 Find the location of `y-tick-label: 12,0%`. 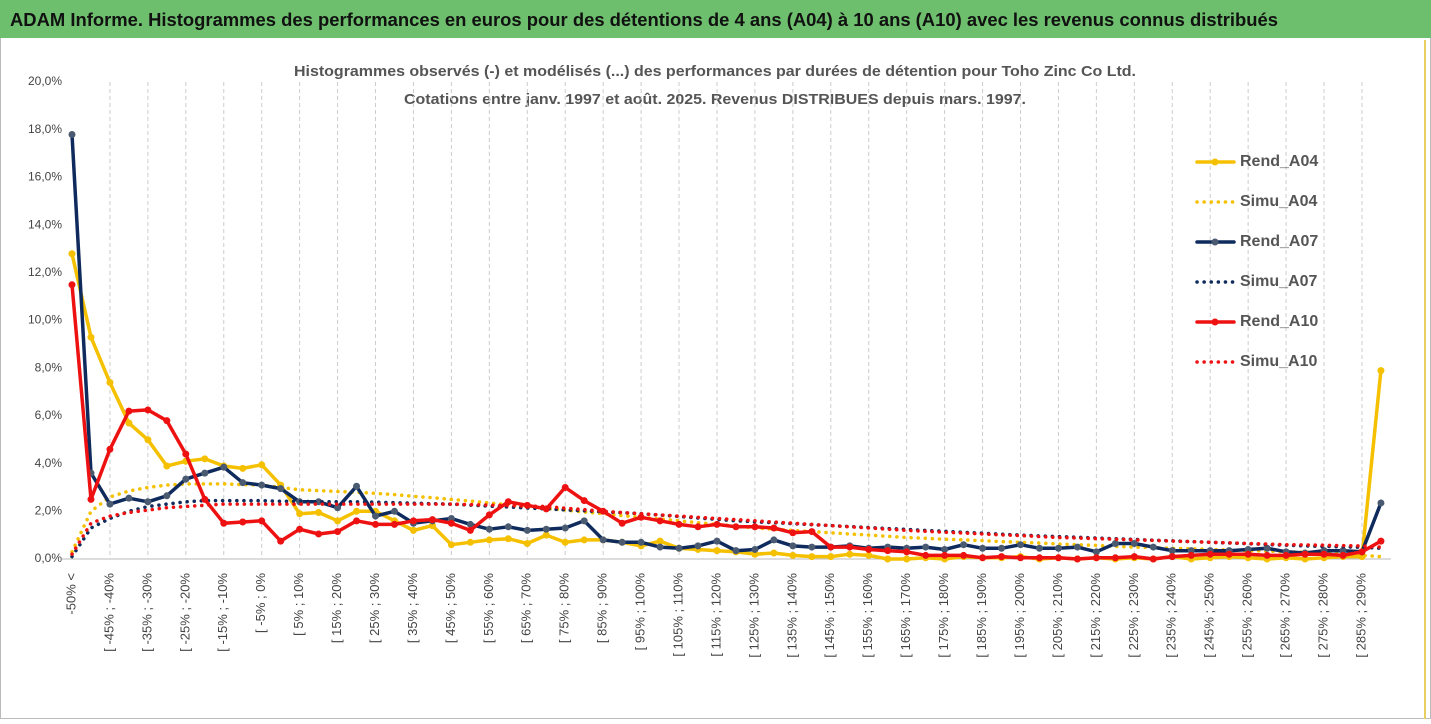

y-tick-label: 12,0% is located at coordinates (45, 272).